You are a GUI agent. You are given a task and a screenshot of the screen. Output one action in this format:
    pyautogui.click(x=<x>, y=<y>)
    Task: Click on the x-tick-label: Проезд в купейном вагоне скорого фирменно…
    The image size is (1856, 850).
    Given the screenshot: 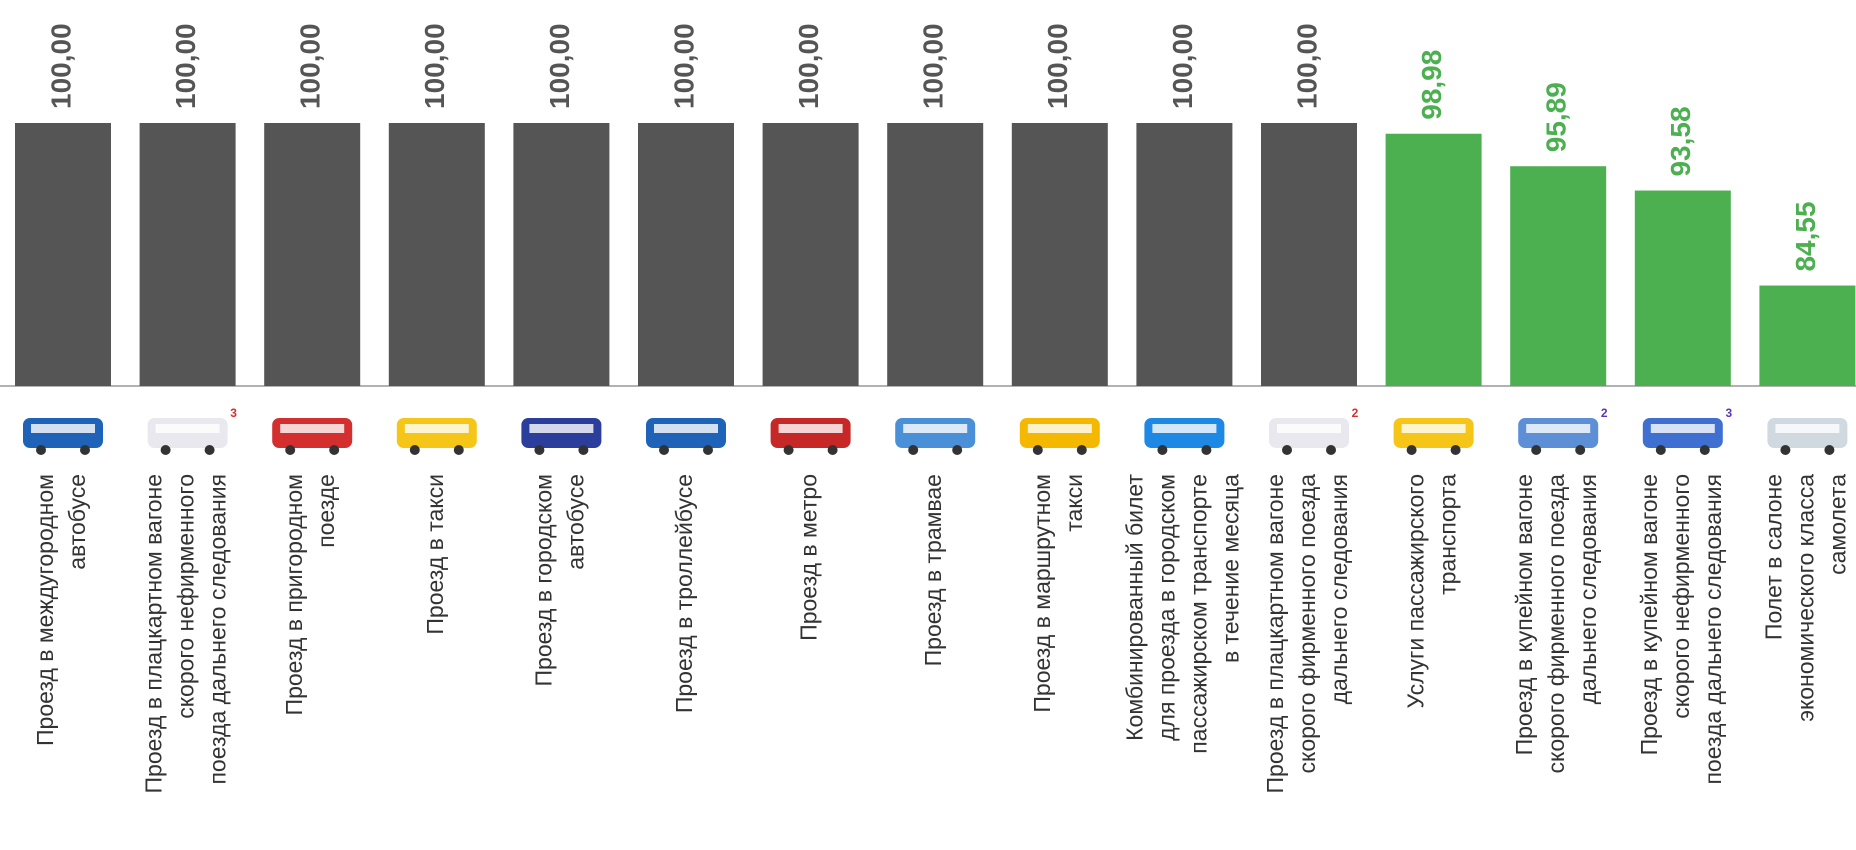 What is the action you would take?
    pyautogui.click(x=1556, y=624)
    